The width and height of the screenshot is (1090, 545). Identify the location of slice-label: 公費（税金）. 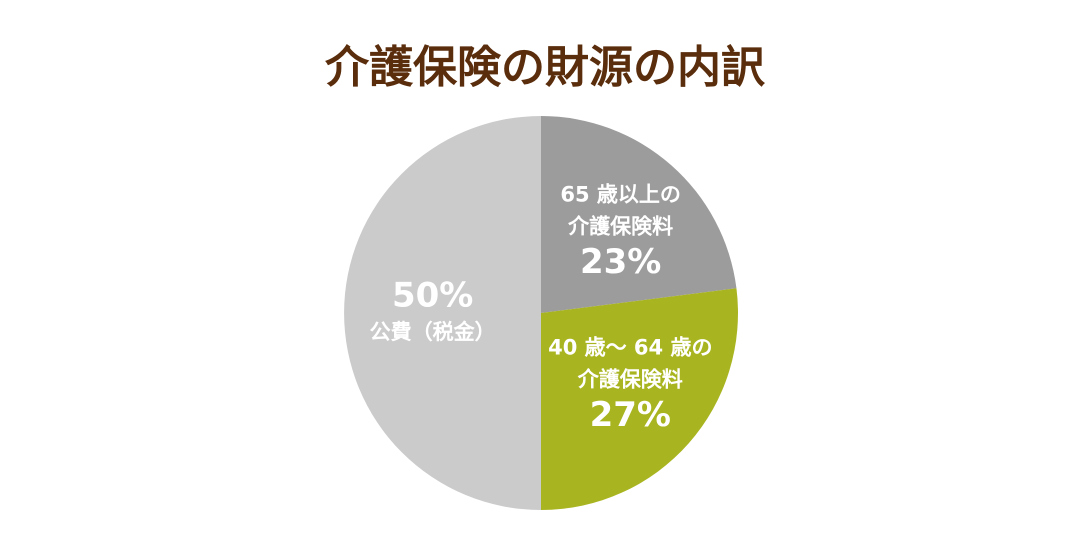
(433, 332).